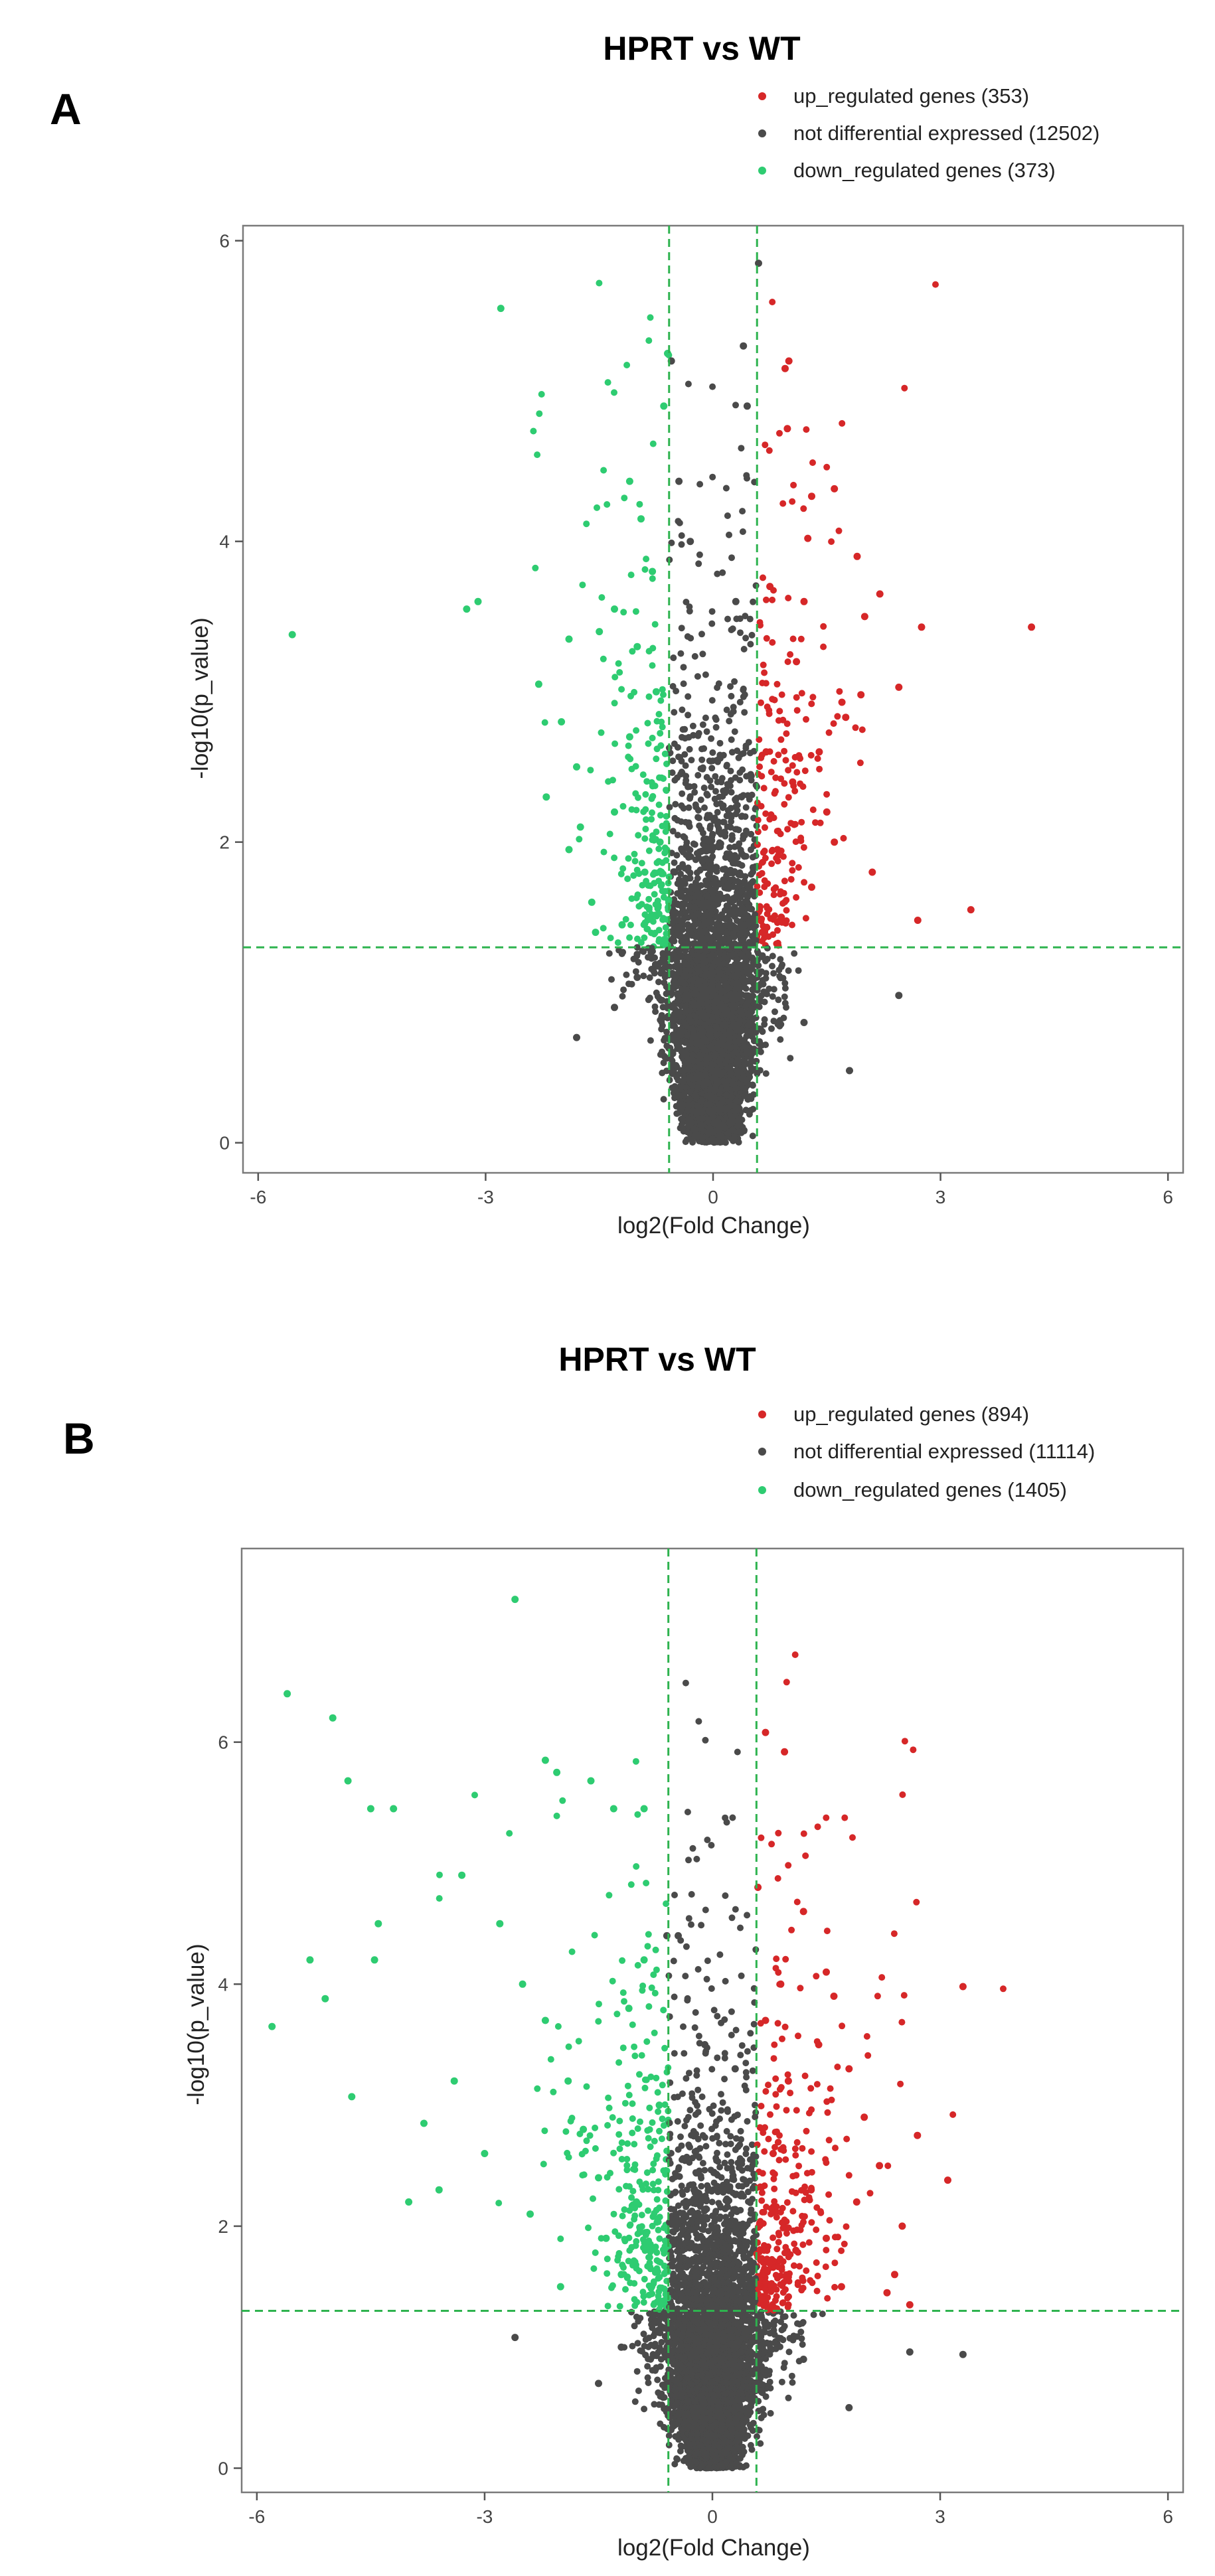 The height and width of the screenshot is (2576, 1215). I want to click on x-axis-ticks-b: -6 -3 0 3 6, so click(710, 2510).